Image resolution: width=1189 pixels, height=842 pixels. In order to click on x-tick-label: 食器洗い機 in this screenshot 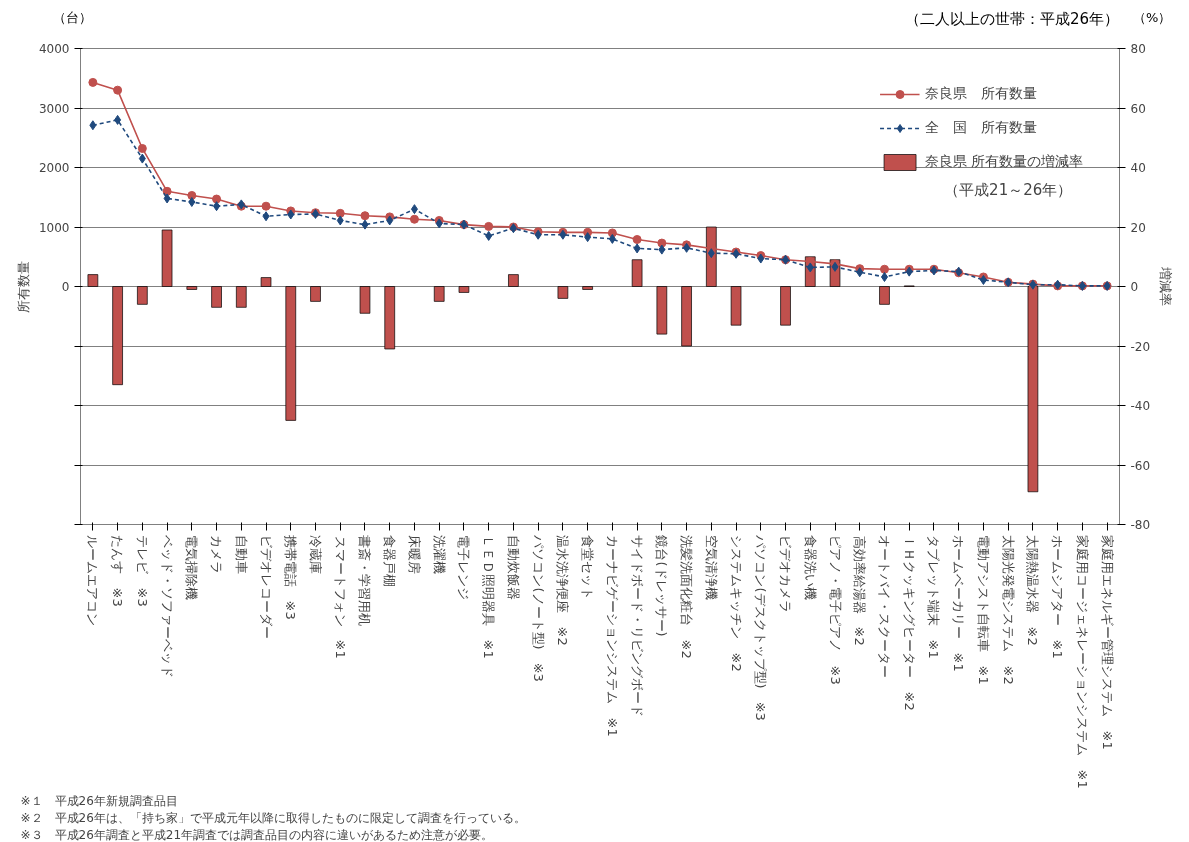, I will do `click(810, 568)`.